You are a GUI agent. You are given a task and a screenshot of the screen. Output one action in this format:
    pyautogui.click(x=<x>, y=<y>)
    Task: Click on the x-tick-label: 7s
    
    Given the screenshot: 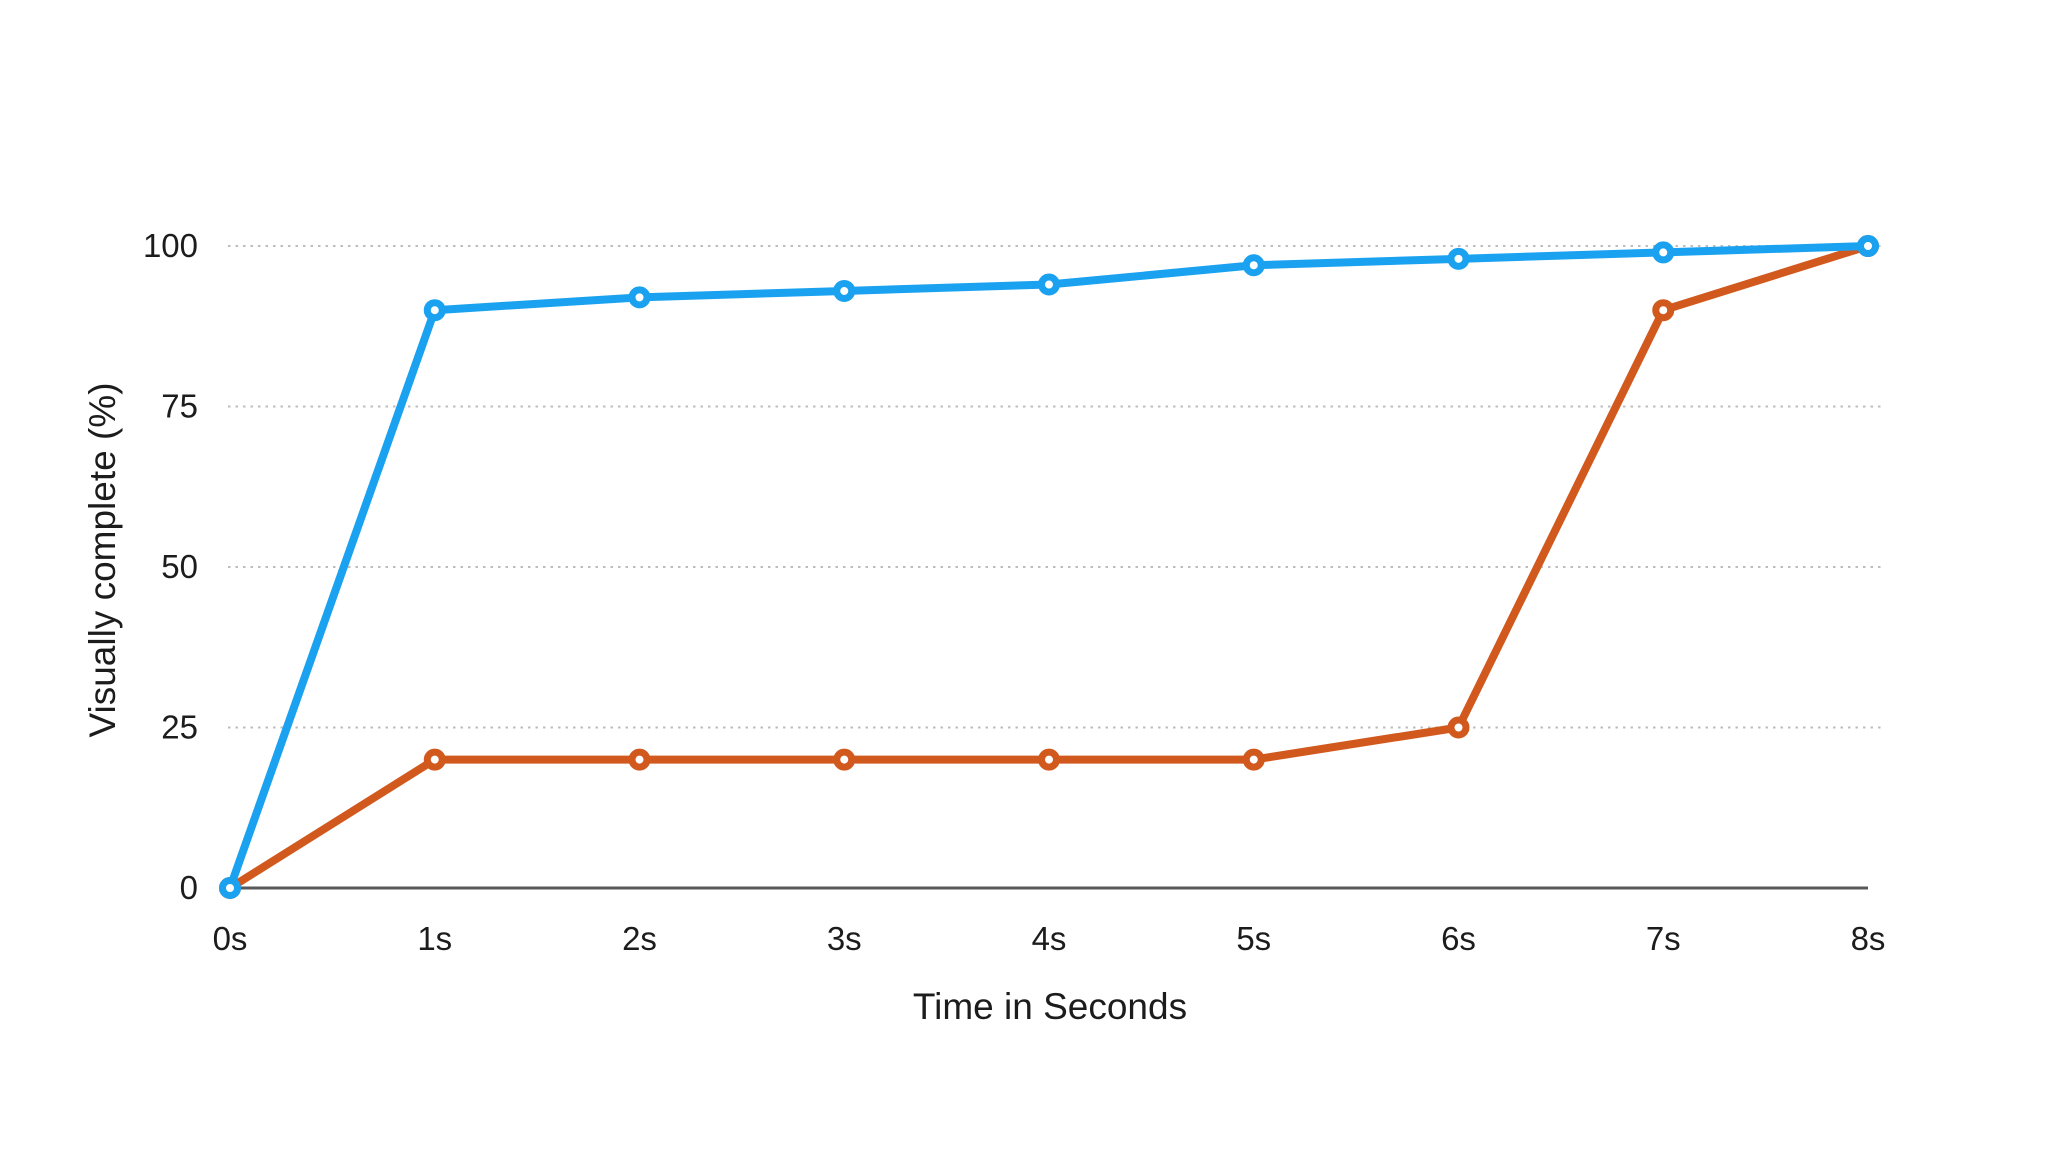 What is the action you would take?
    pyautogui.click(x=1663, y=938)
    